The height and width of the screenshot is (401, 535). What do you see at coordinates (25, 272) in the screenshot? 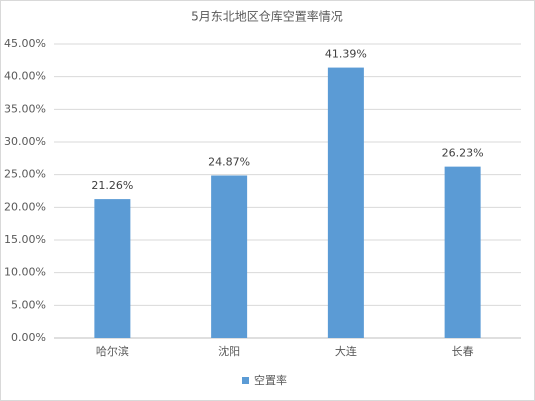
I see `y-tick-label: 10.00%` at bounding box center [25, 272].